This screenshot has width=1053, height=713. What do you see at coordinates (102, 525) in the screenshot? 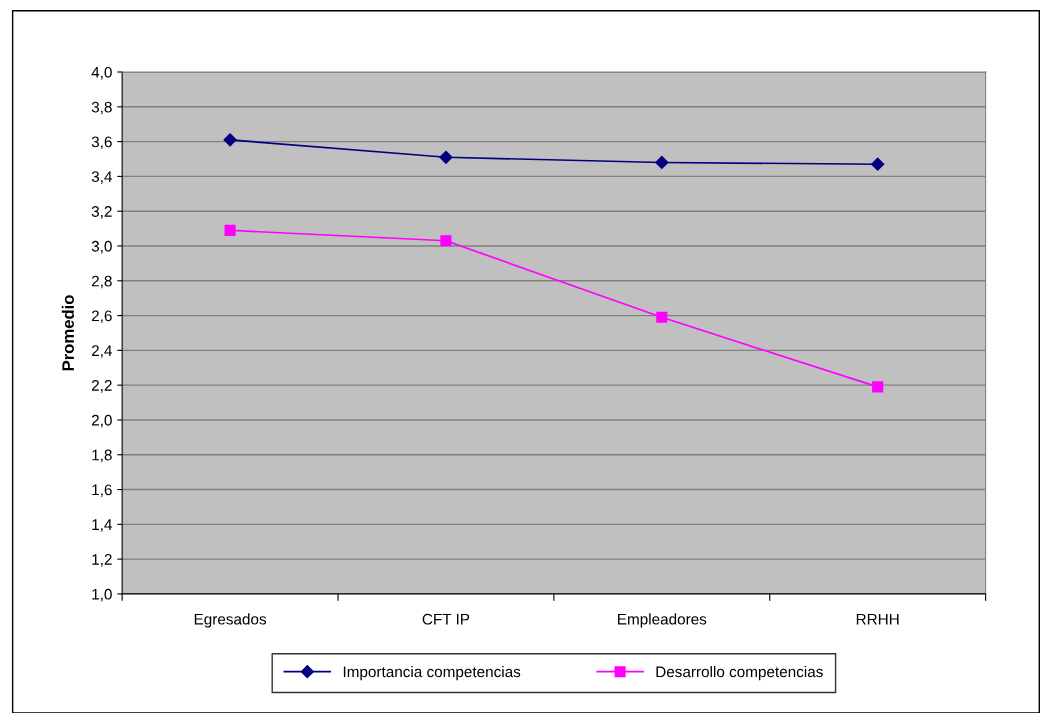
I see `y-tick-label: 1,4` at bounding box center [102, 525].